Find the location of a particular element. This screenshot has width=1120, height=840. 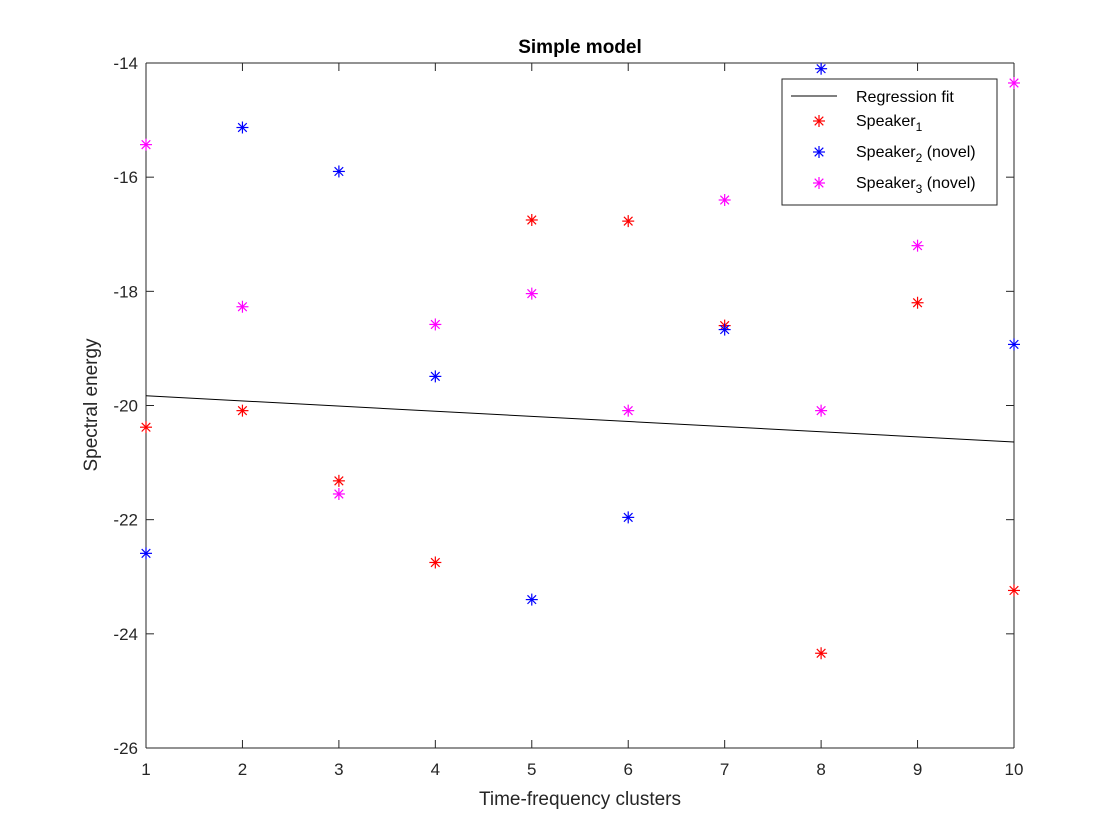

legend-marker-speaker1 is located at coordinates (819, 121).